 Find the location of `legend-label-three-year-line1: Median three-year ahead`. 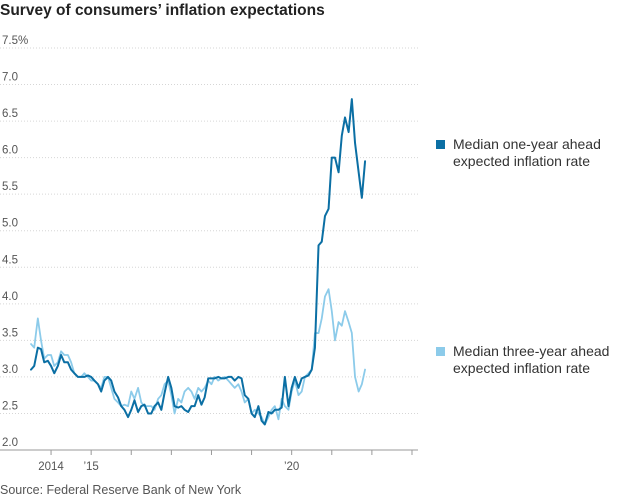

legend-label-three-year-line1: Median three-year ahead is located at coordinates (531, 351).